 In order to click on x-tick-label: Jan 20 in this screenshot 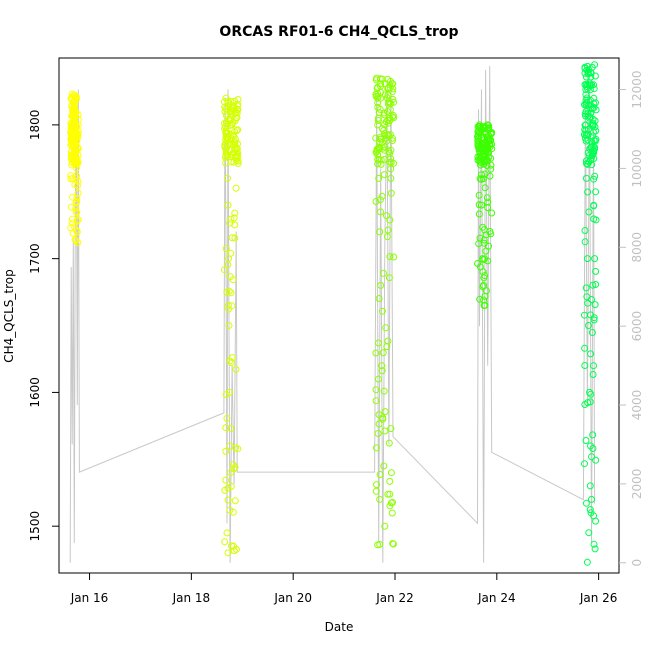, I will do `click(292, 598)`.